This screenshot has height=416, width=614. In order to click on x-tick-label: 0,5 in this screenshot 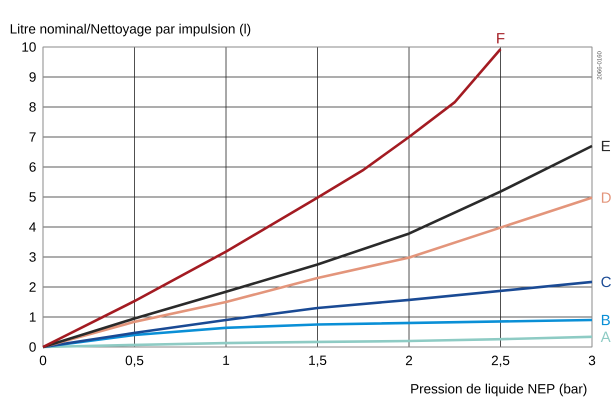, I will do `click(135, 361)`.